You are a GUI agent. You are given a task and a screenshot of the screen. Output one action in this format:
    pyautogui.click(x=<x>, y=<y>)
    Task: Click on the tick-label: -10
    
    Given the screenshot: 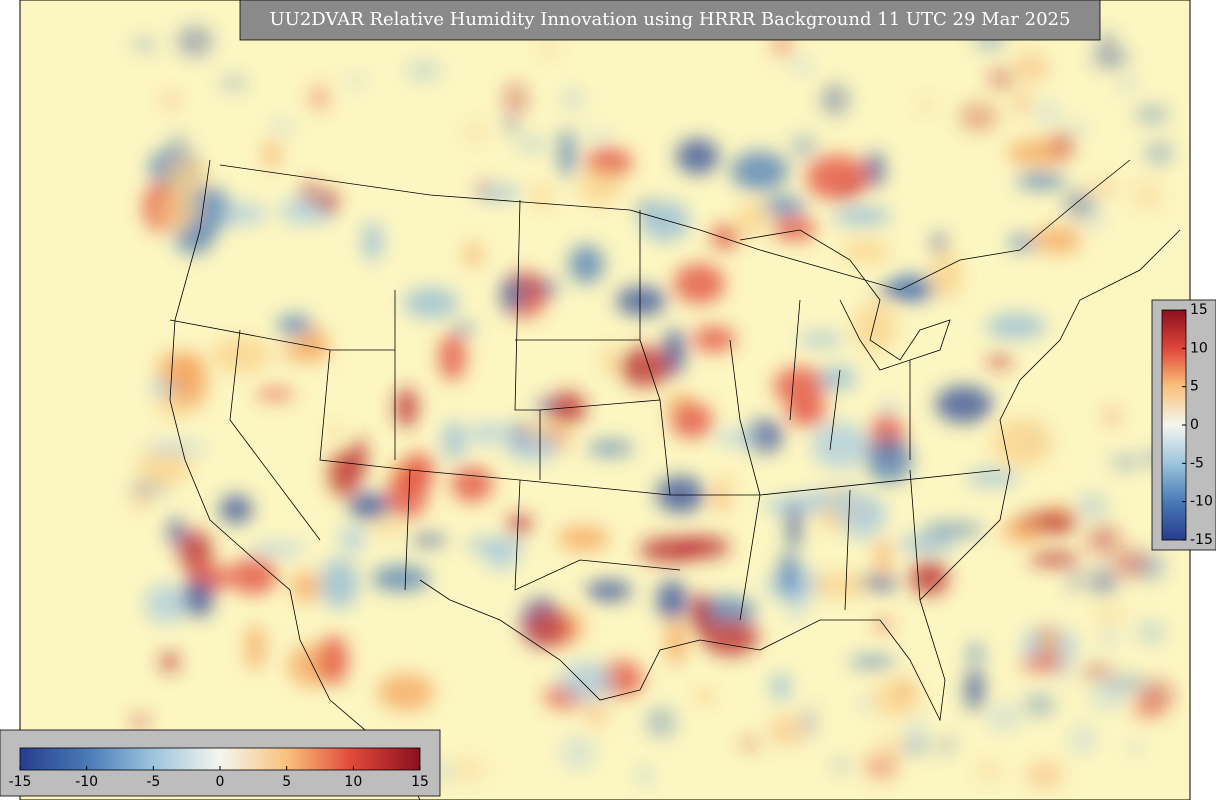 What is the action you would take?
    pyautogui.click(x=1201, y=502)
    